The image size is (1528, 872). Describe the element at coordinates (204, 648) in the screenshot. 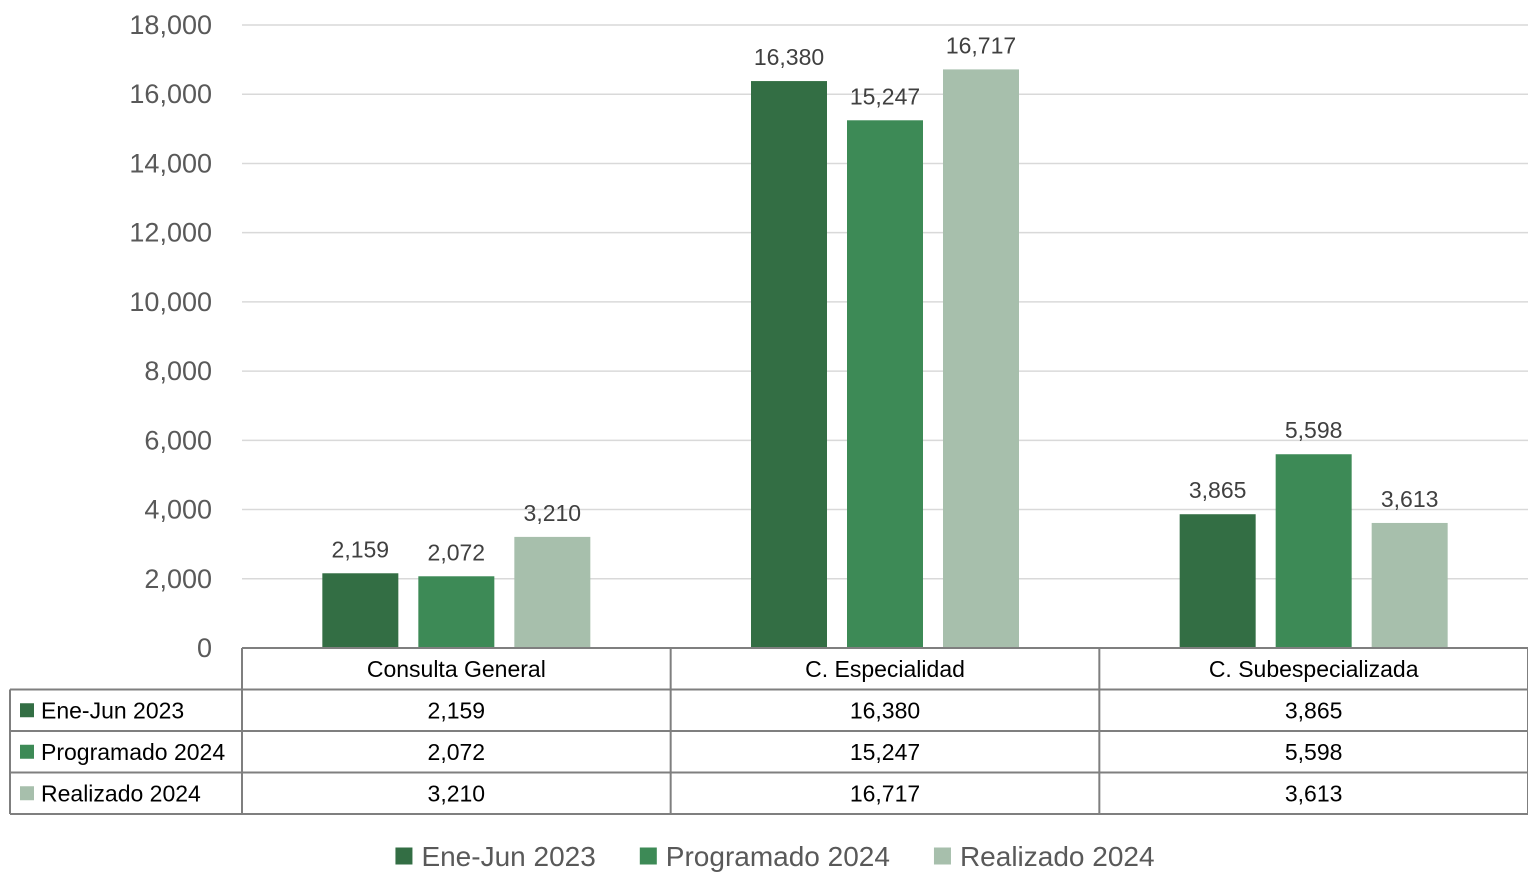

I see `y-tick-label: 0` at that location.